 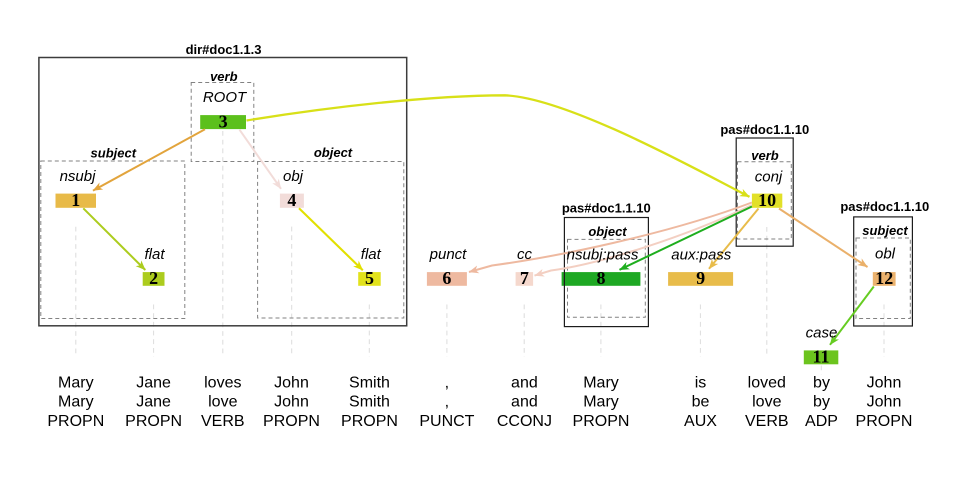 I want to click on svg-text: be, so click(x=701, y=402).